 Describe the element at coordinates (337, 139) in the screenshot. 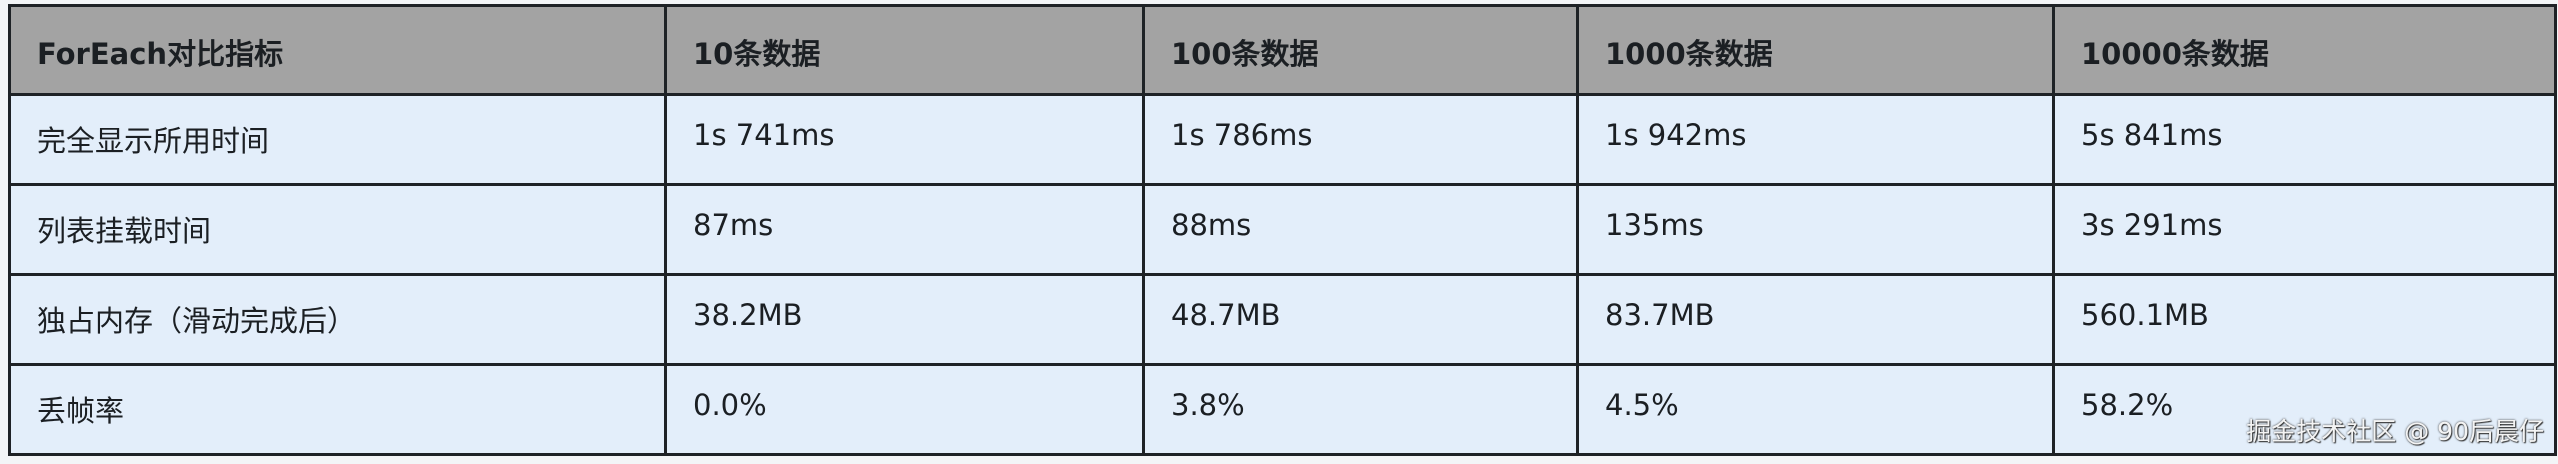

I see `row-label: 完全显示所用时间` at that location.